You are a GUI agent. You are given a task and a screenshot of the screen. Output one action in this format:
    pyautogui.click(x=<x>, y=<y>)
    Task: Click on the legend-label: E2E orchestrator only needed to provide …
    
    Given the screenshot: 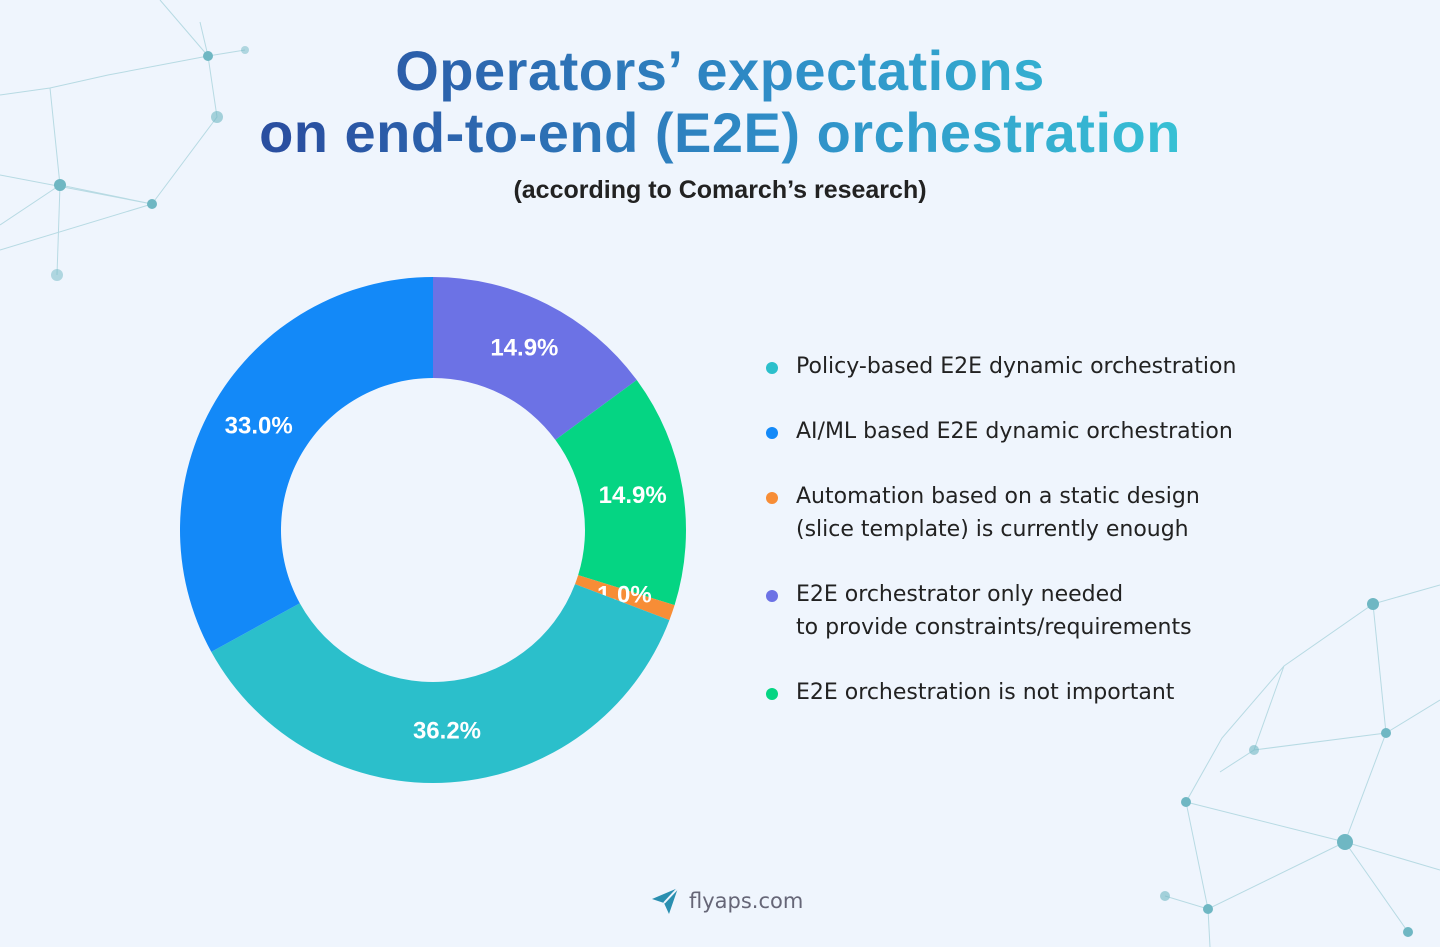 What is the action you would take?
    pyautogui.click(x=994, y=611)
    